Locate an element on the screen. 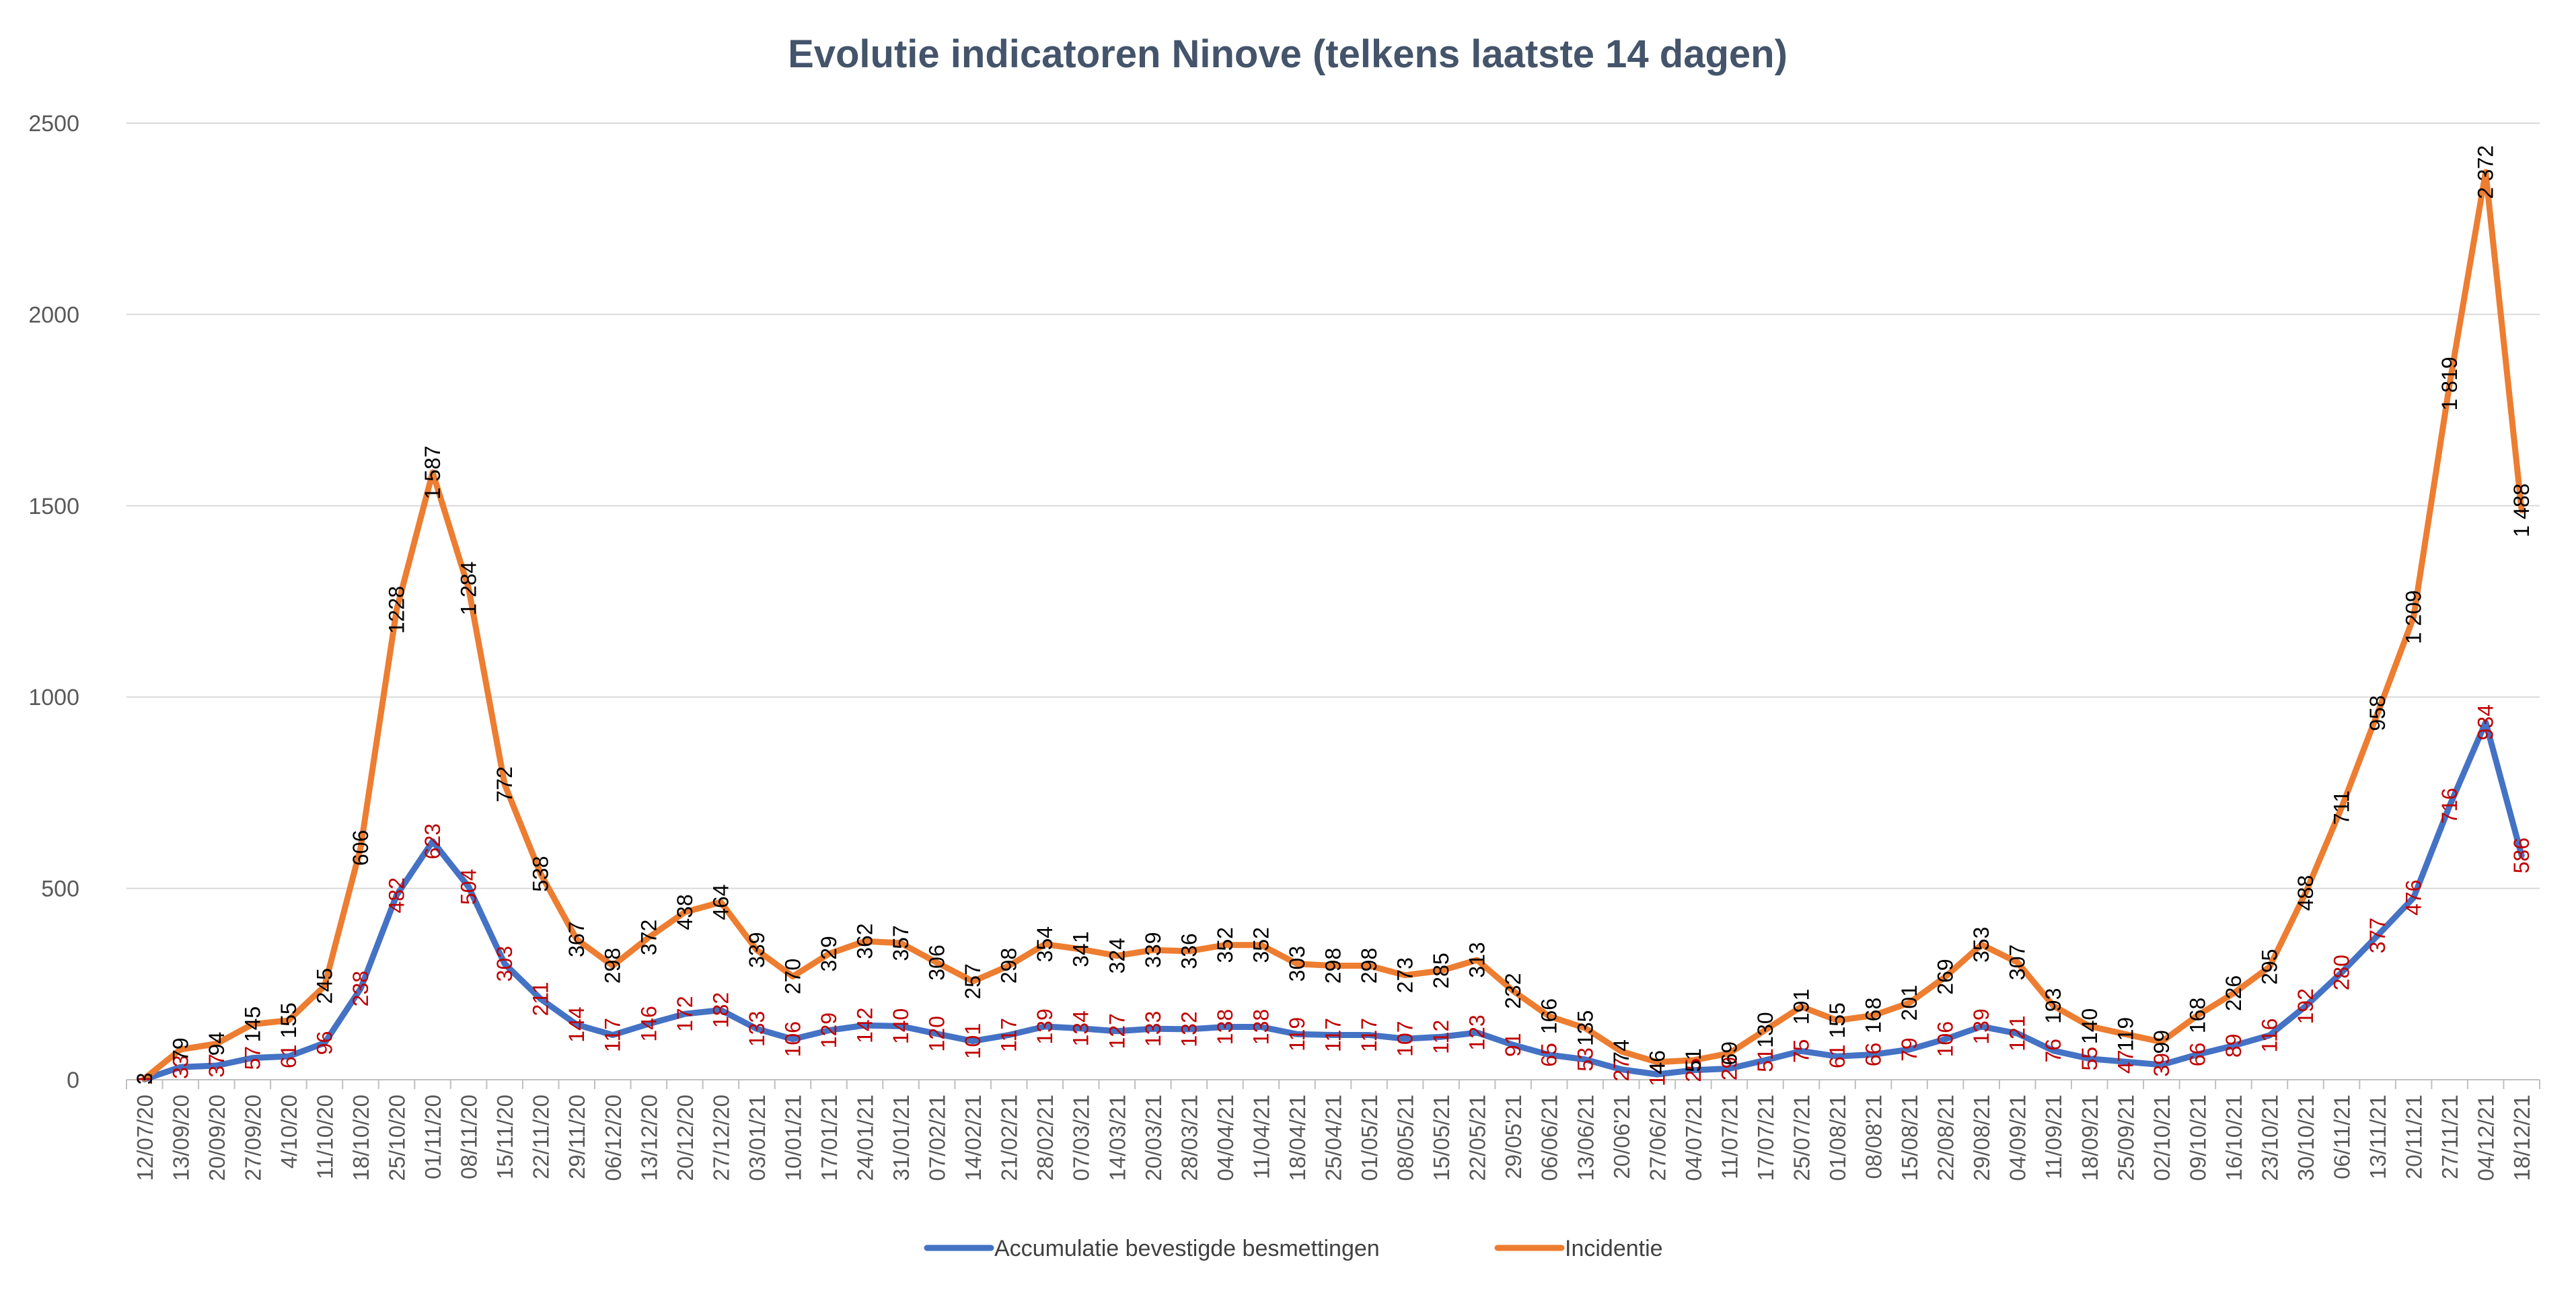  x-tick-label: 12/07/20 is located at coordinates (145, 1138).